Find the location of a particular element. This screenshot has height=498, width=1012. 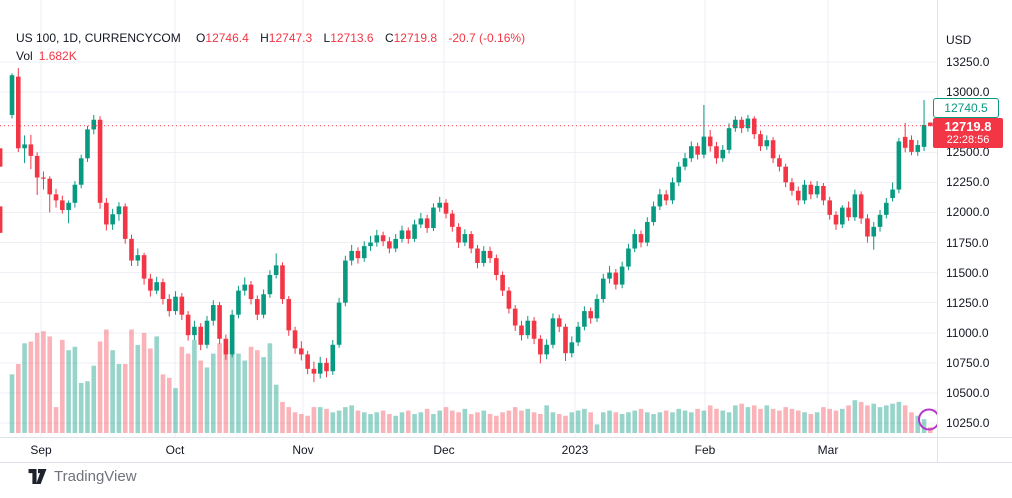

legend-low-key: L is located at coordinates (327, 38).